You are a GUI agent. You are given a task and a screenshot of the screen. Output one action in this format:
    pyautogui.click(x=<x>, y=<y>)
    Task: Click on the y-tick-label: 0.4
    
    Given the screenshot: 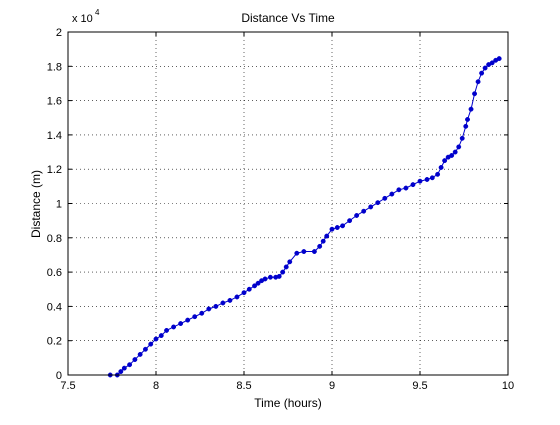 What is the action you would take?
    pyautogui.click(x=54, y=307)
    